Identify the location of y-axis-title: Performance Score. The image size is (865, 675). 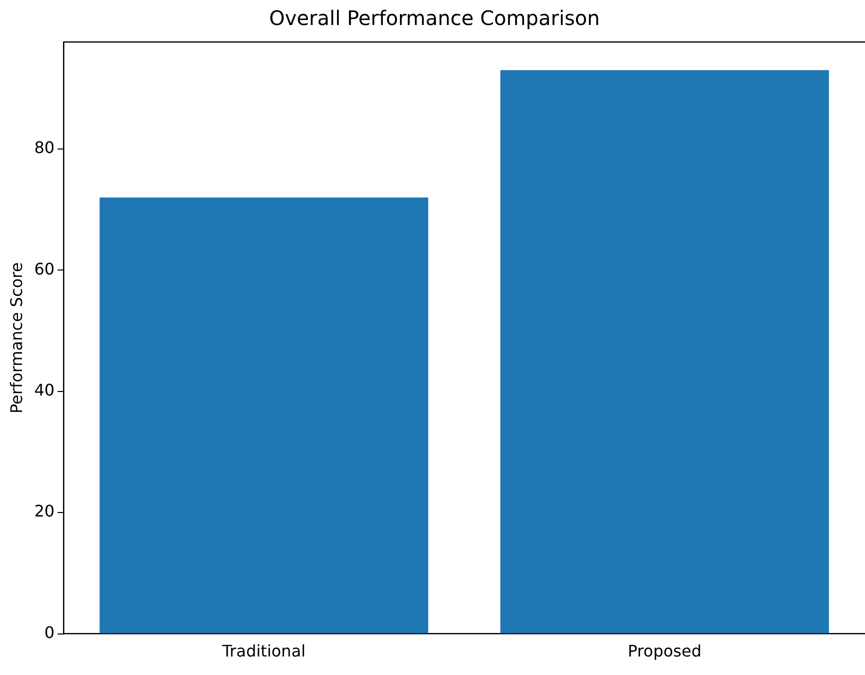
(16, 338).